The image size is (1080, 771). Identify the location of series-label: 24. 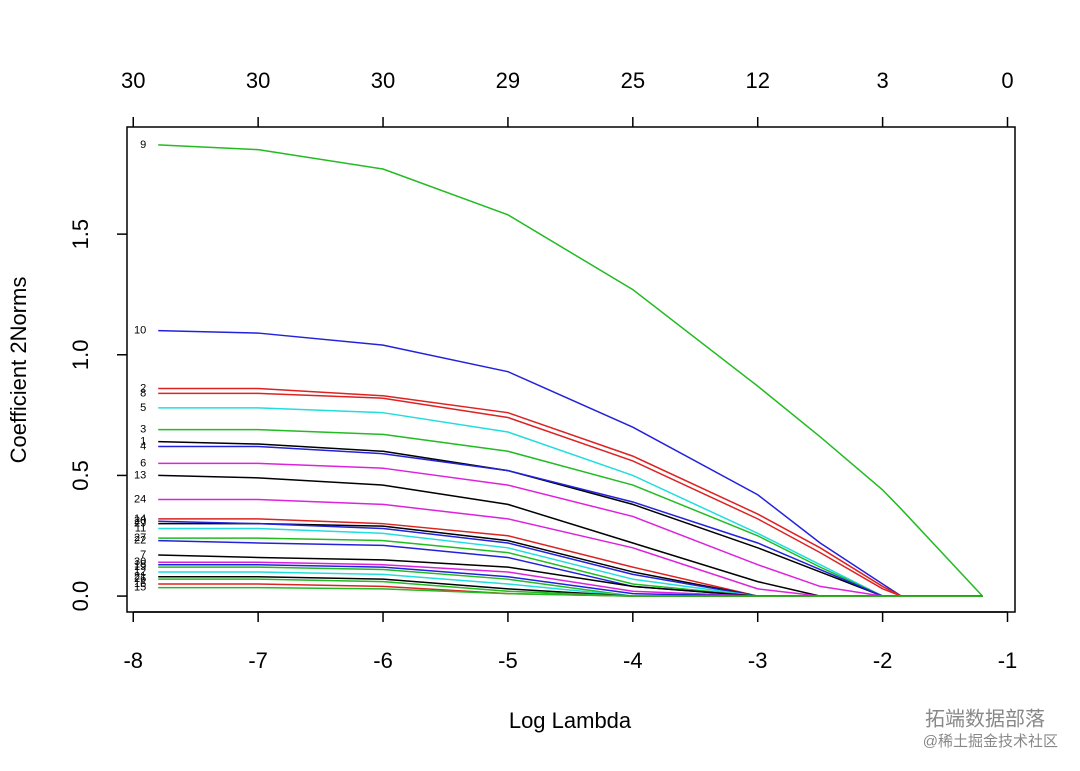
(140, 499).